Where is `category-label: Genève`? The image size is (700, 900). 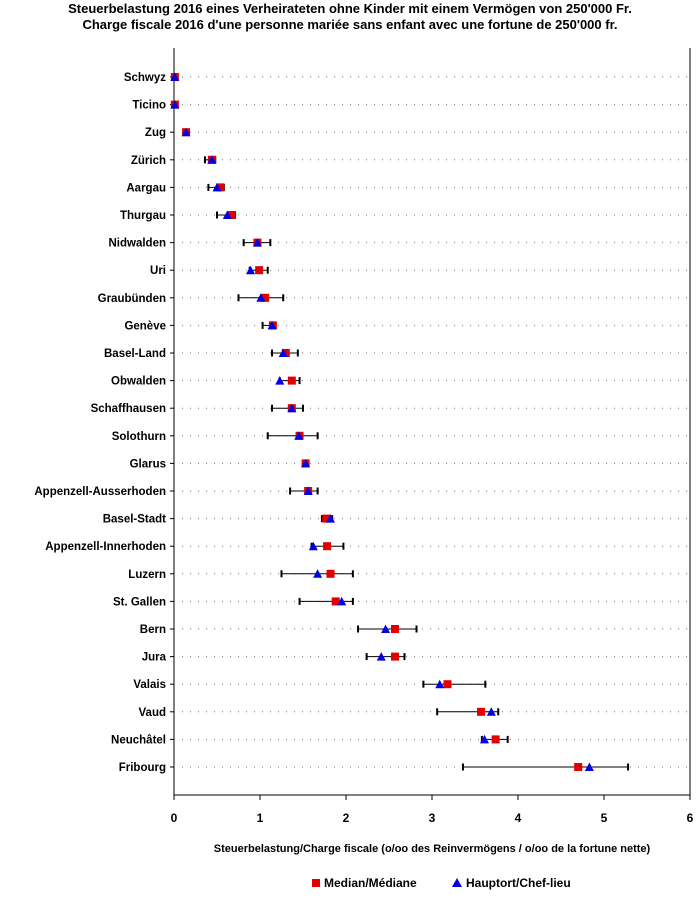 category-label: Genève is located at coordinates (145, 326).